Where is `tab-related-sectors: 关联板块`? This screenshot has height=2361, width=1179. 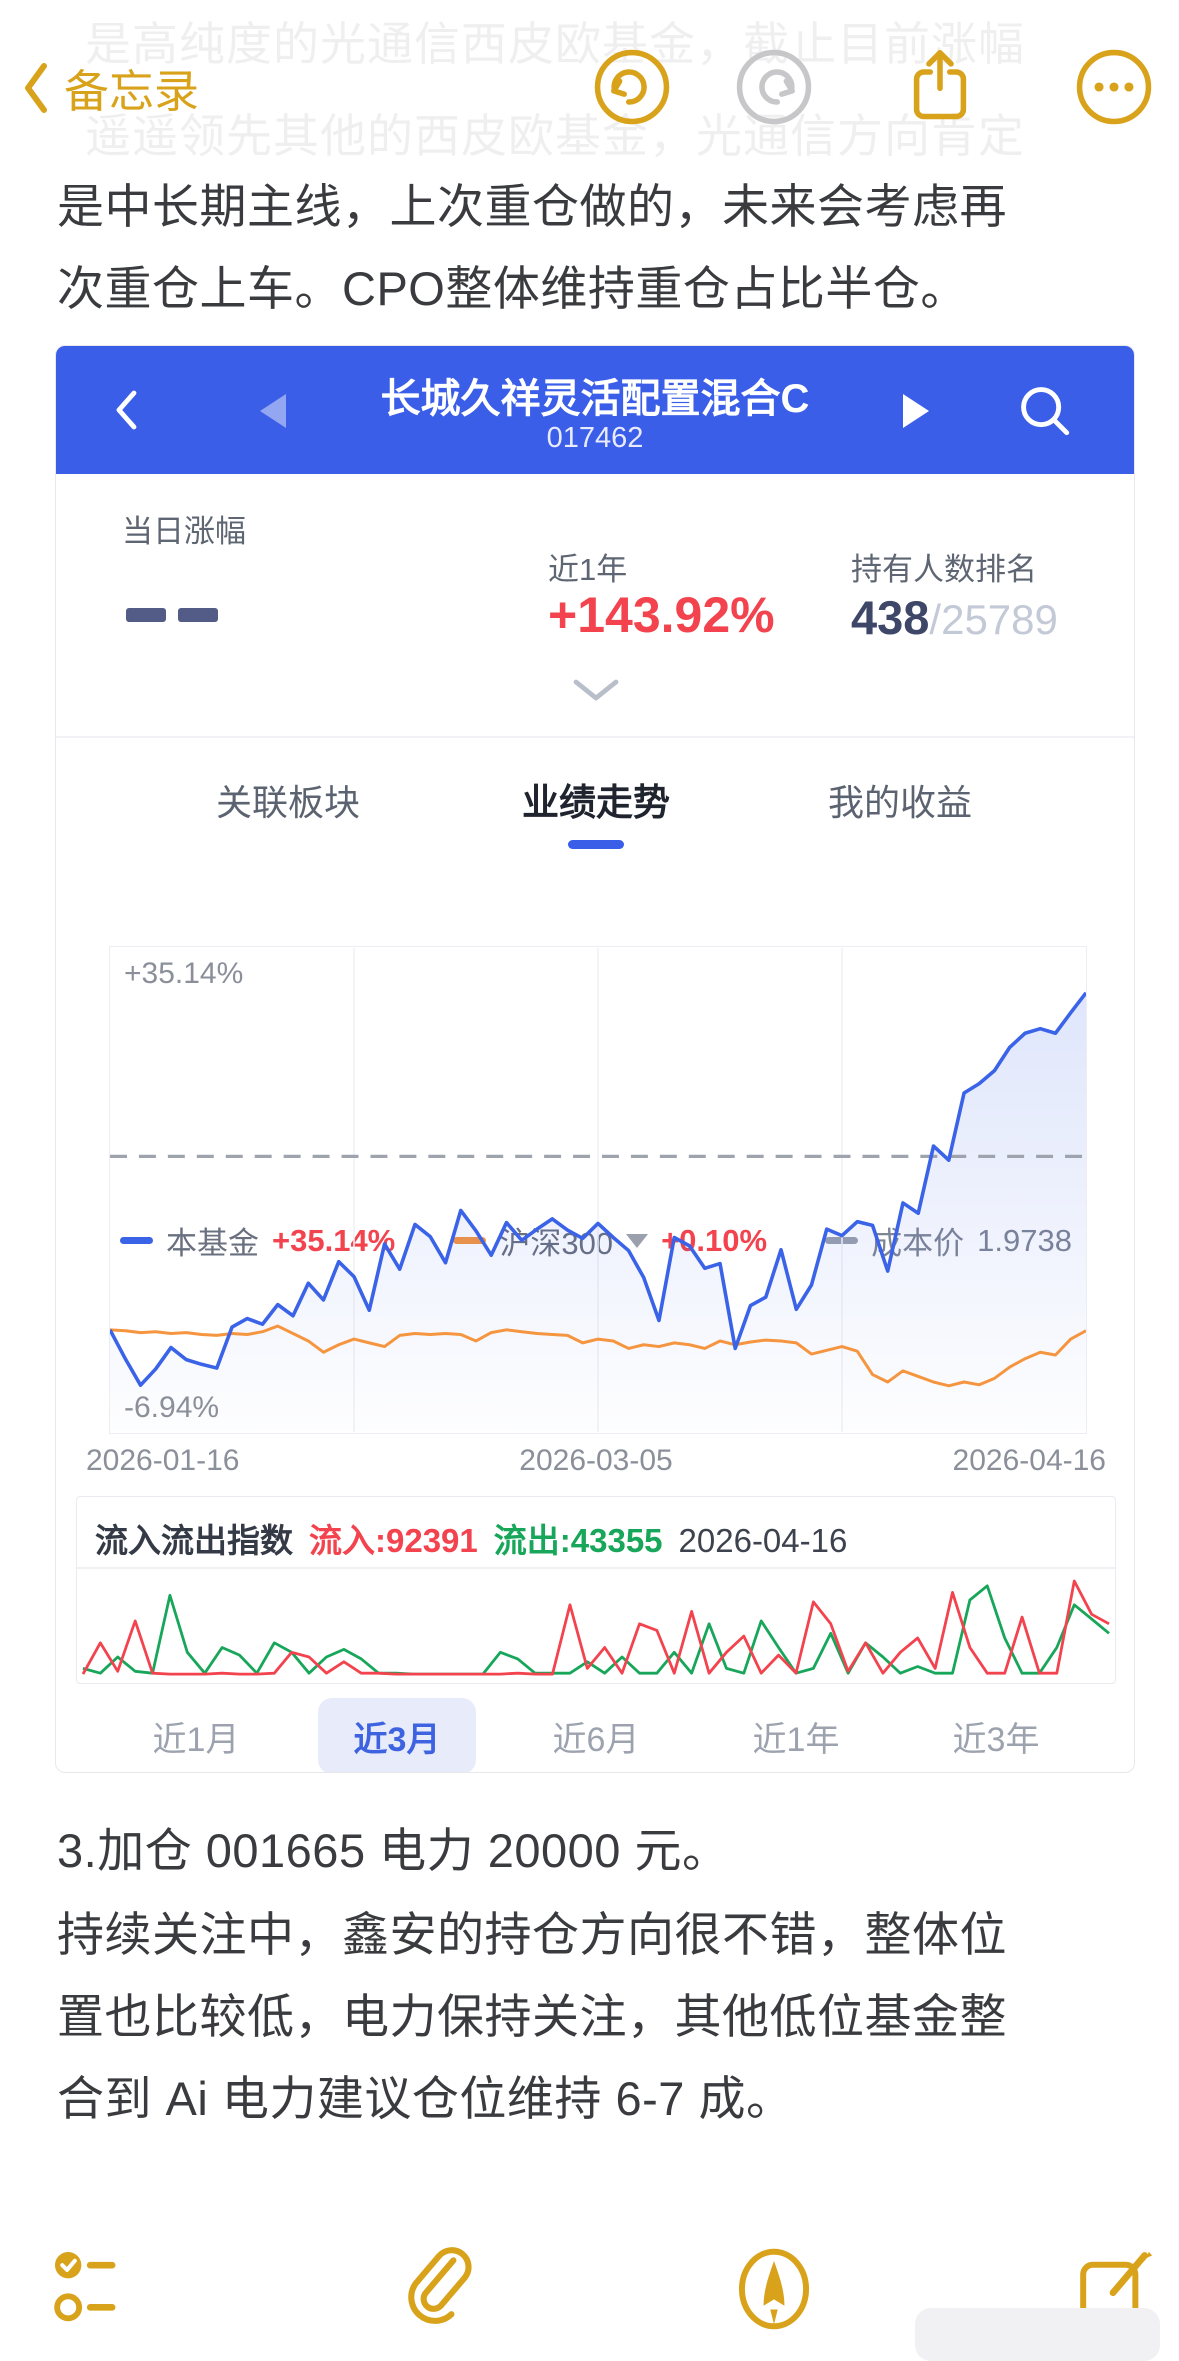
tab-related-sectors: 关联板块 is located at coordinates (288, 802).